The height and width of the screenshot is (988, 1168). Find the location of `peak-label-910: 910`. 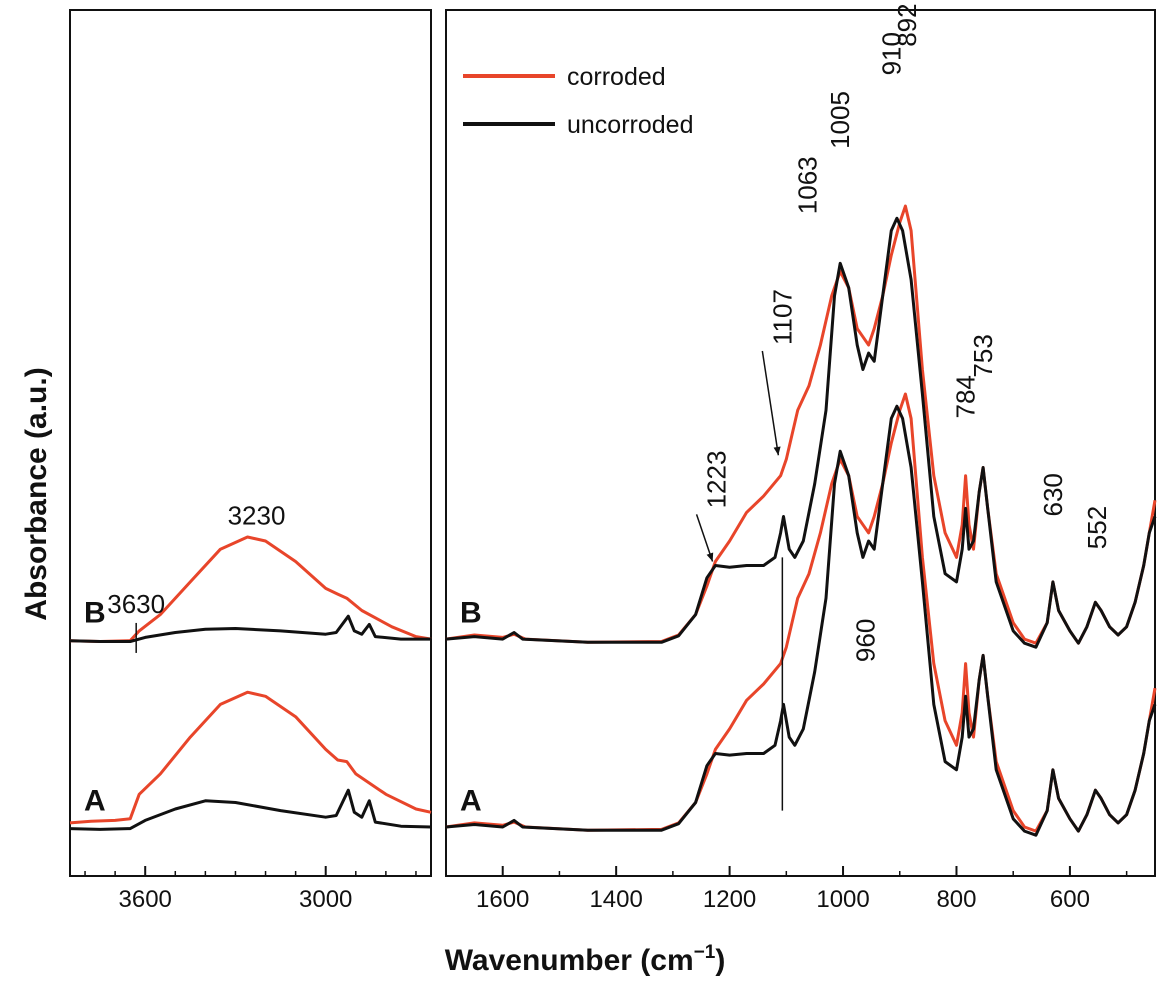

peak-label-910: 910 is located at coordinates (891, 53).